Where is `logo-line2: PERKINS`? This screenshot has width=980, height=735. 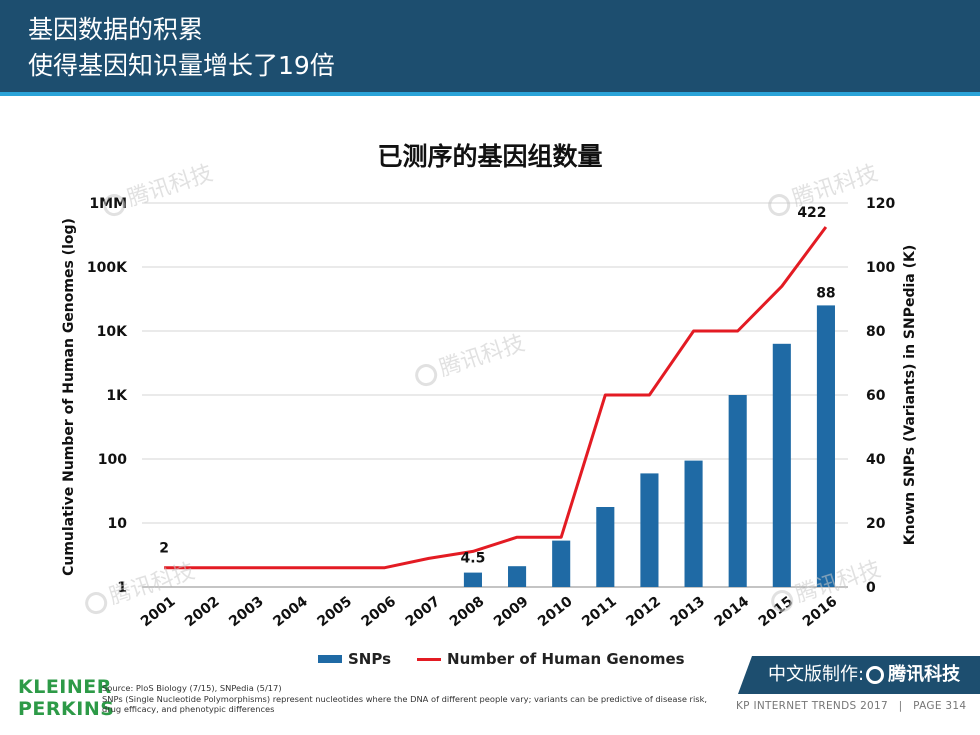 logo-line2: PERKINS is located at coordinates (66, 709).